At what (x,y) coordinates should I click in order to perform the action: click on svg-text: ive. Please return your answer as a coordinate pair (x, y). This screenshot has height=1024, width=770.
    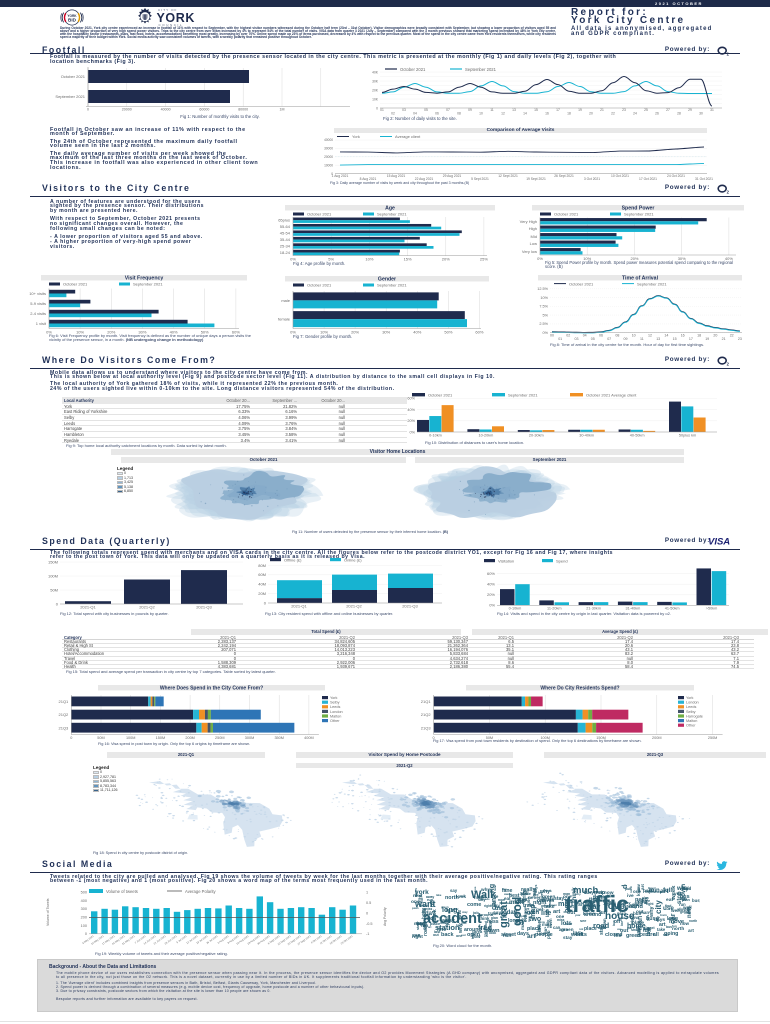
    Looking at the image, I should click on (630, 896).